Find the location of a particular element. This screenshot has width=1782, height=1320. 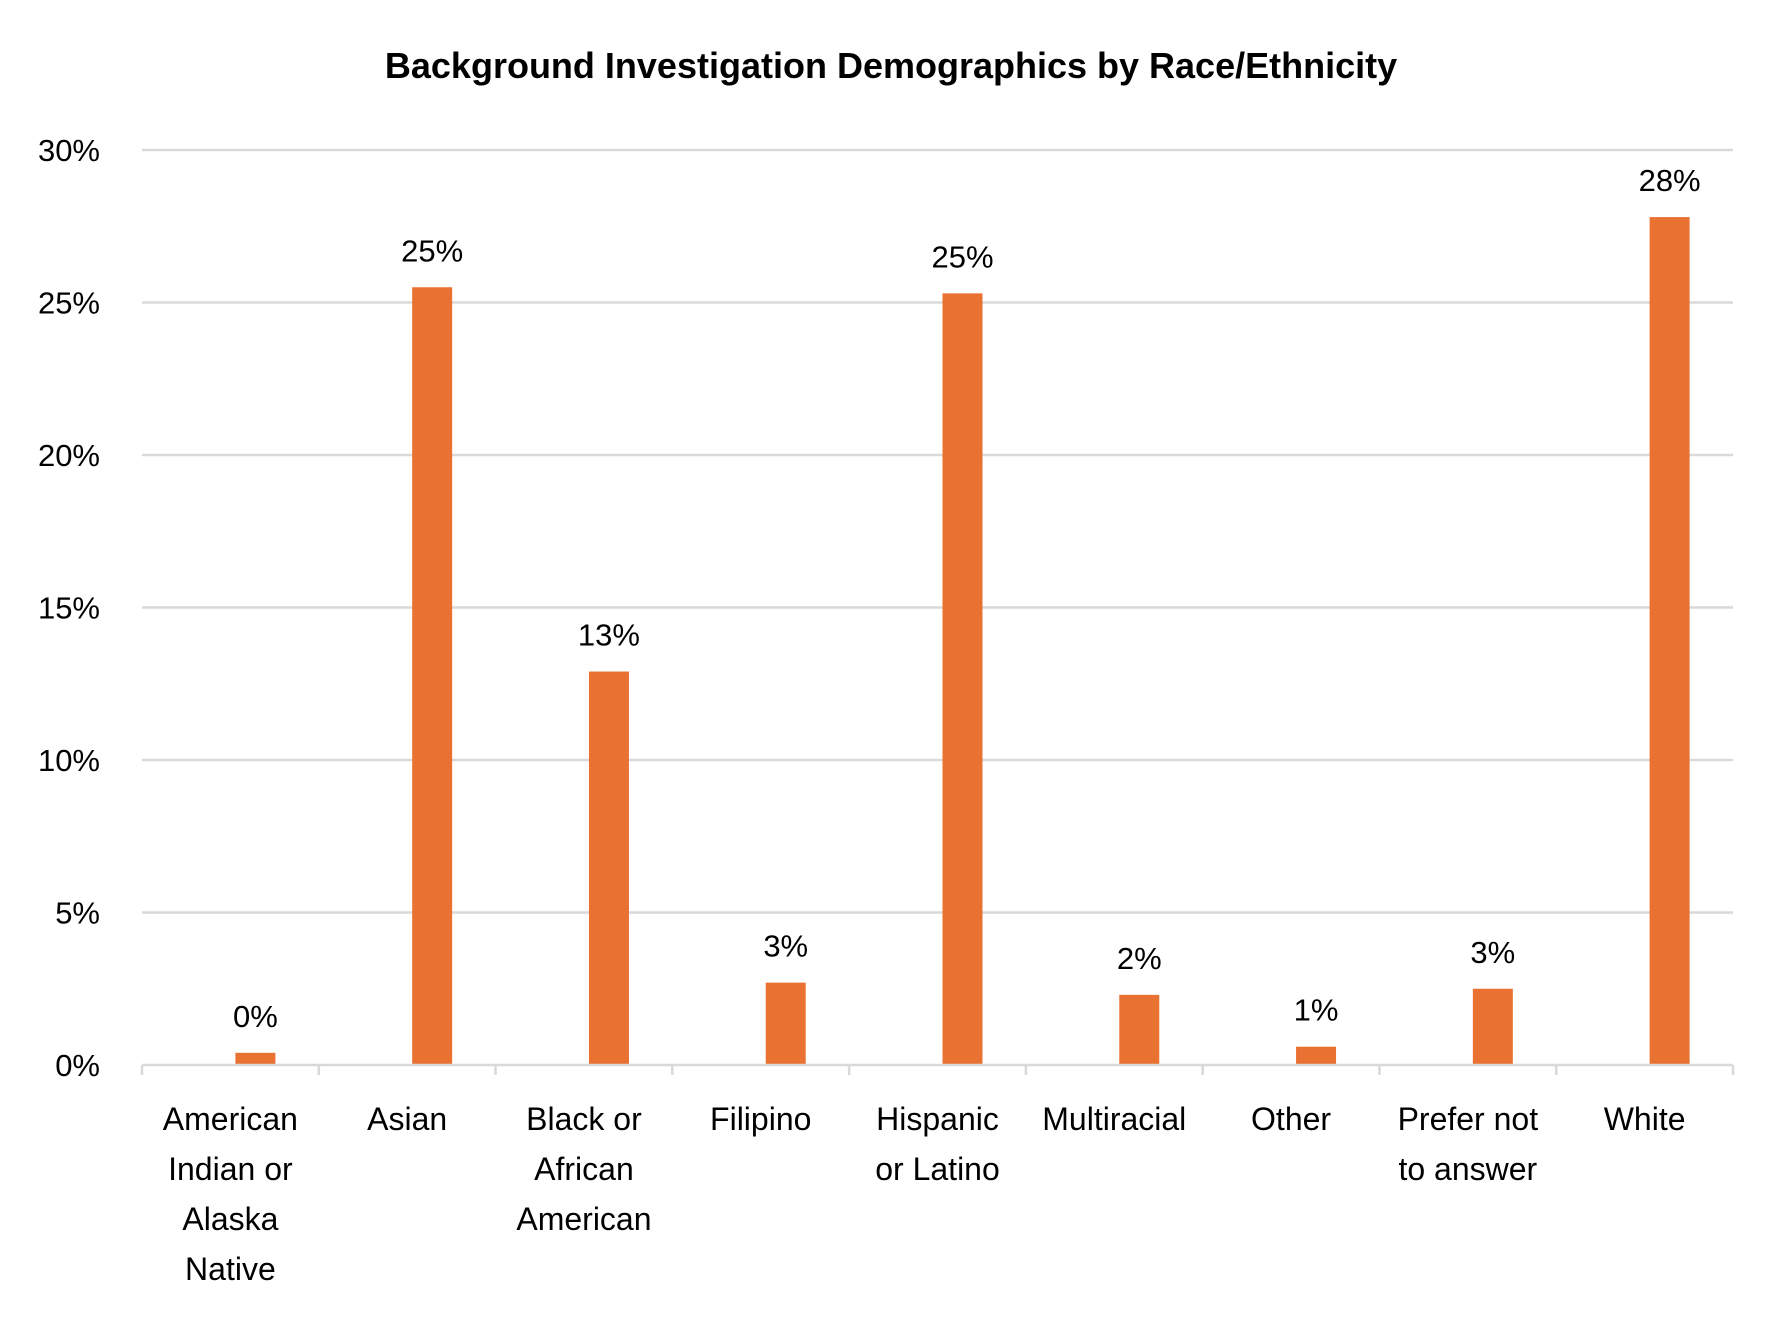

data-label: 2% is located at coordinates (1139, 958).